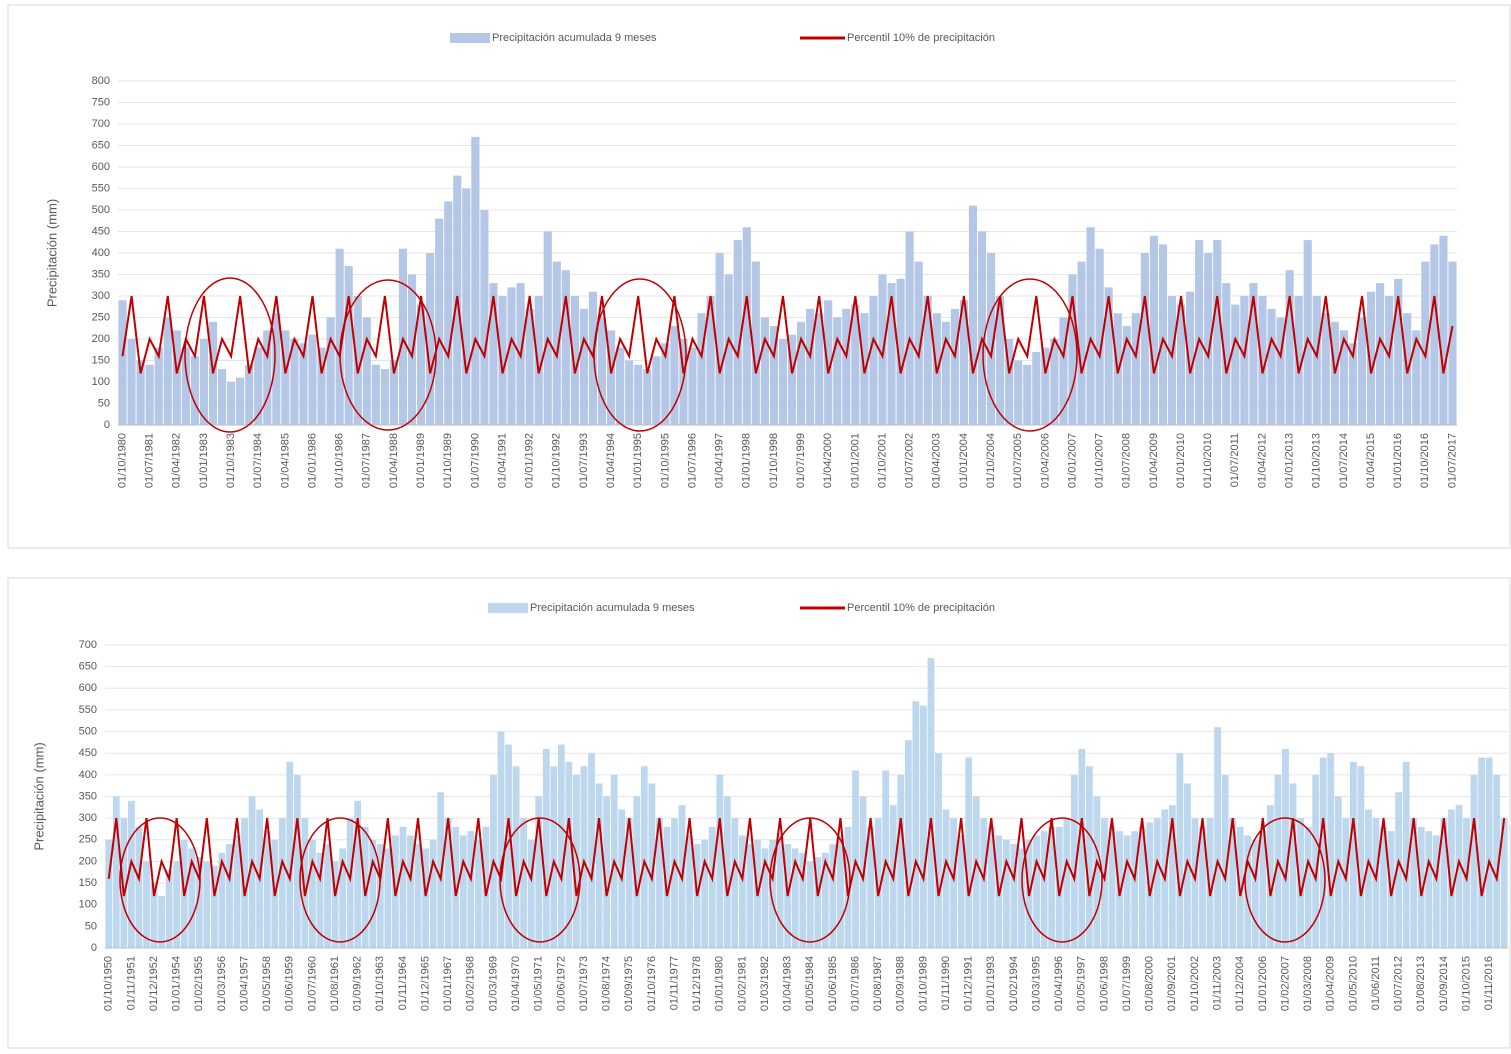  What do you see at coordinates (969, 983) in the screenshot?
I see `x-tick-label: 01/12/1991` at bounding box center [969, 983].